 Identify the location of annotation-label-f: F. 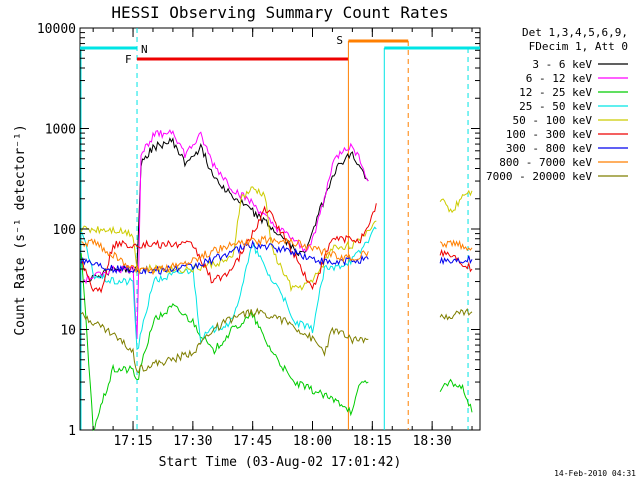
(128, 59).